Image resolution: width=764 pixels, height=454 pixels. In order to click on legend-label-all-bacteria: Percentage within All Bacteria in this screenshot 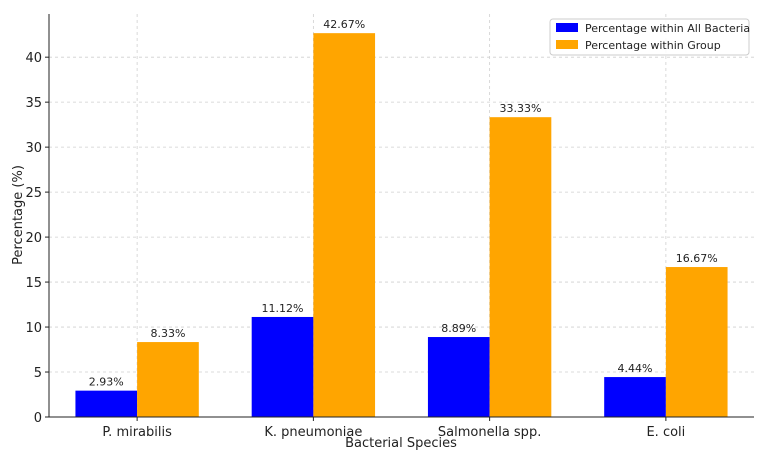, I will do `click(667, 28)`.